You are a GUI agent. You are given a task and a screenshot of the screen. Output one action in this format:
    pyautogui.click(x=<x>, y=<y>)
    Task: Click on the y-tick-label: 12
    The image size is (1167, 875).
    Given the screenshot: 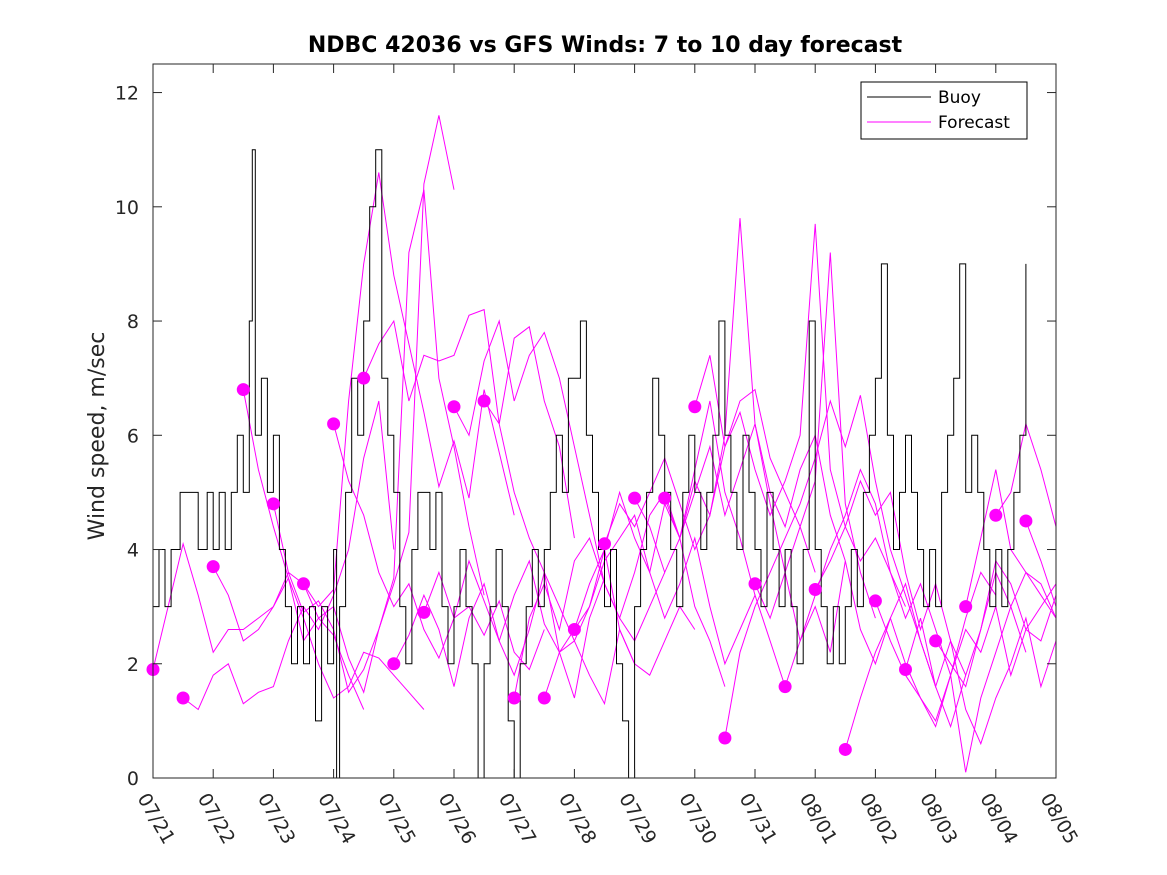 What is the action you would take?
    pyautogui.click(x=127, y=94)
    